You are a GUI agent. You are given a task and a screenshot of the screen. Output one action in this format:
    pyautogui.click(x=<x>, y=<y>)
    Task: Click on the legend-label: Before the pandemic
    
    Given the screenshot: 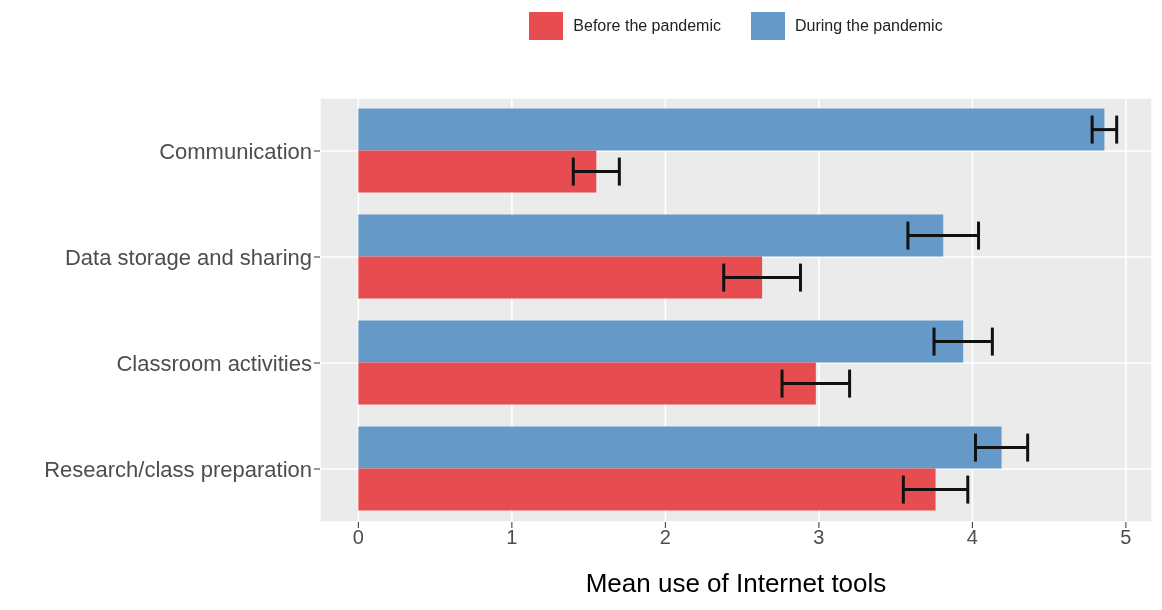 What is the action you would take?
    pyautogui.click(x=647, y=26)
    